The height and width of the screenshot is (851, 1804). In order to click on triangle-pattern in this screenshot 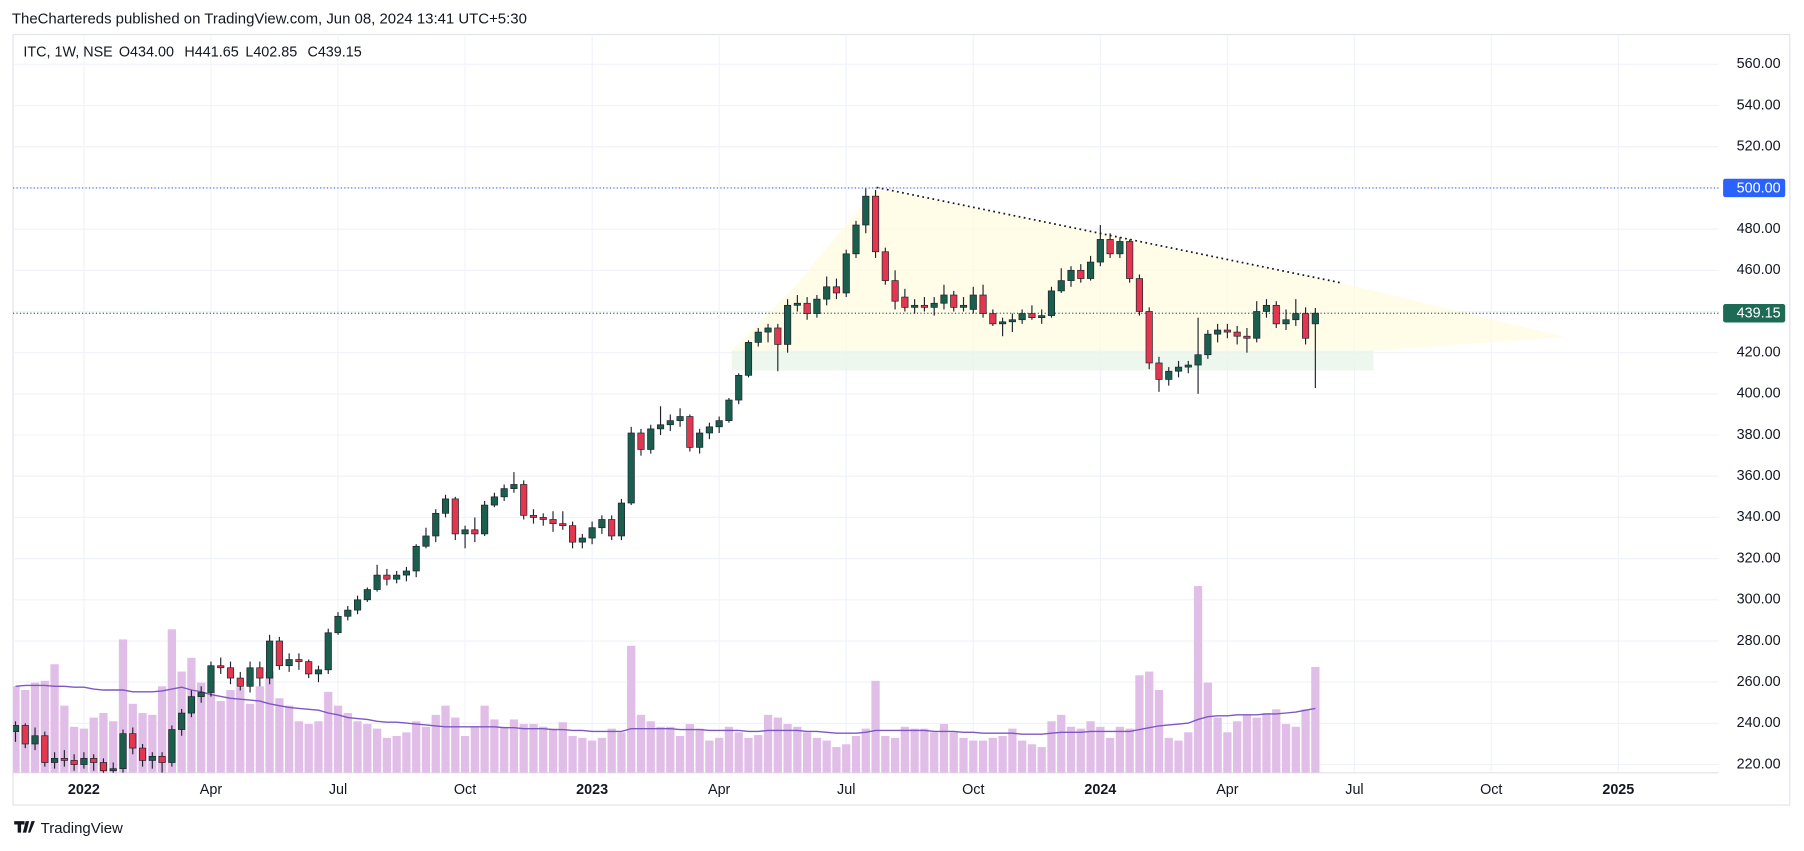, I will do `click(1148, 269)`.